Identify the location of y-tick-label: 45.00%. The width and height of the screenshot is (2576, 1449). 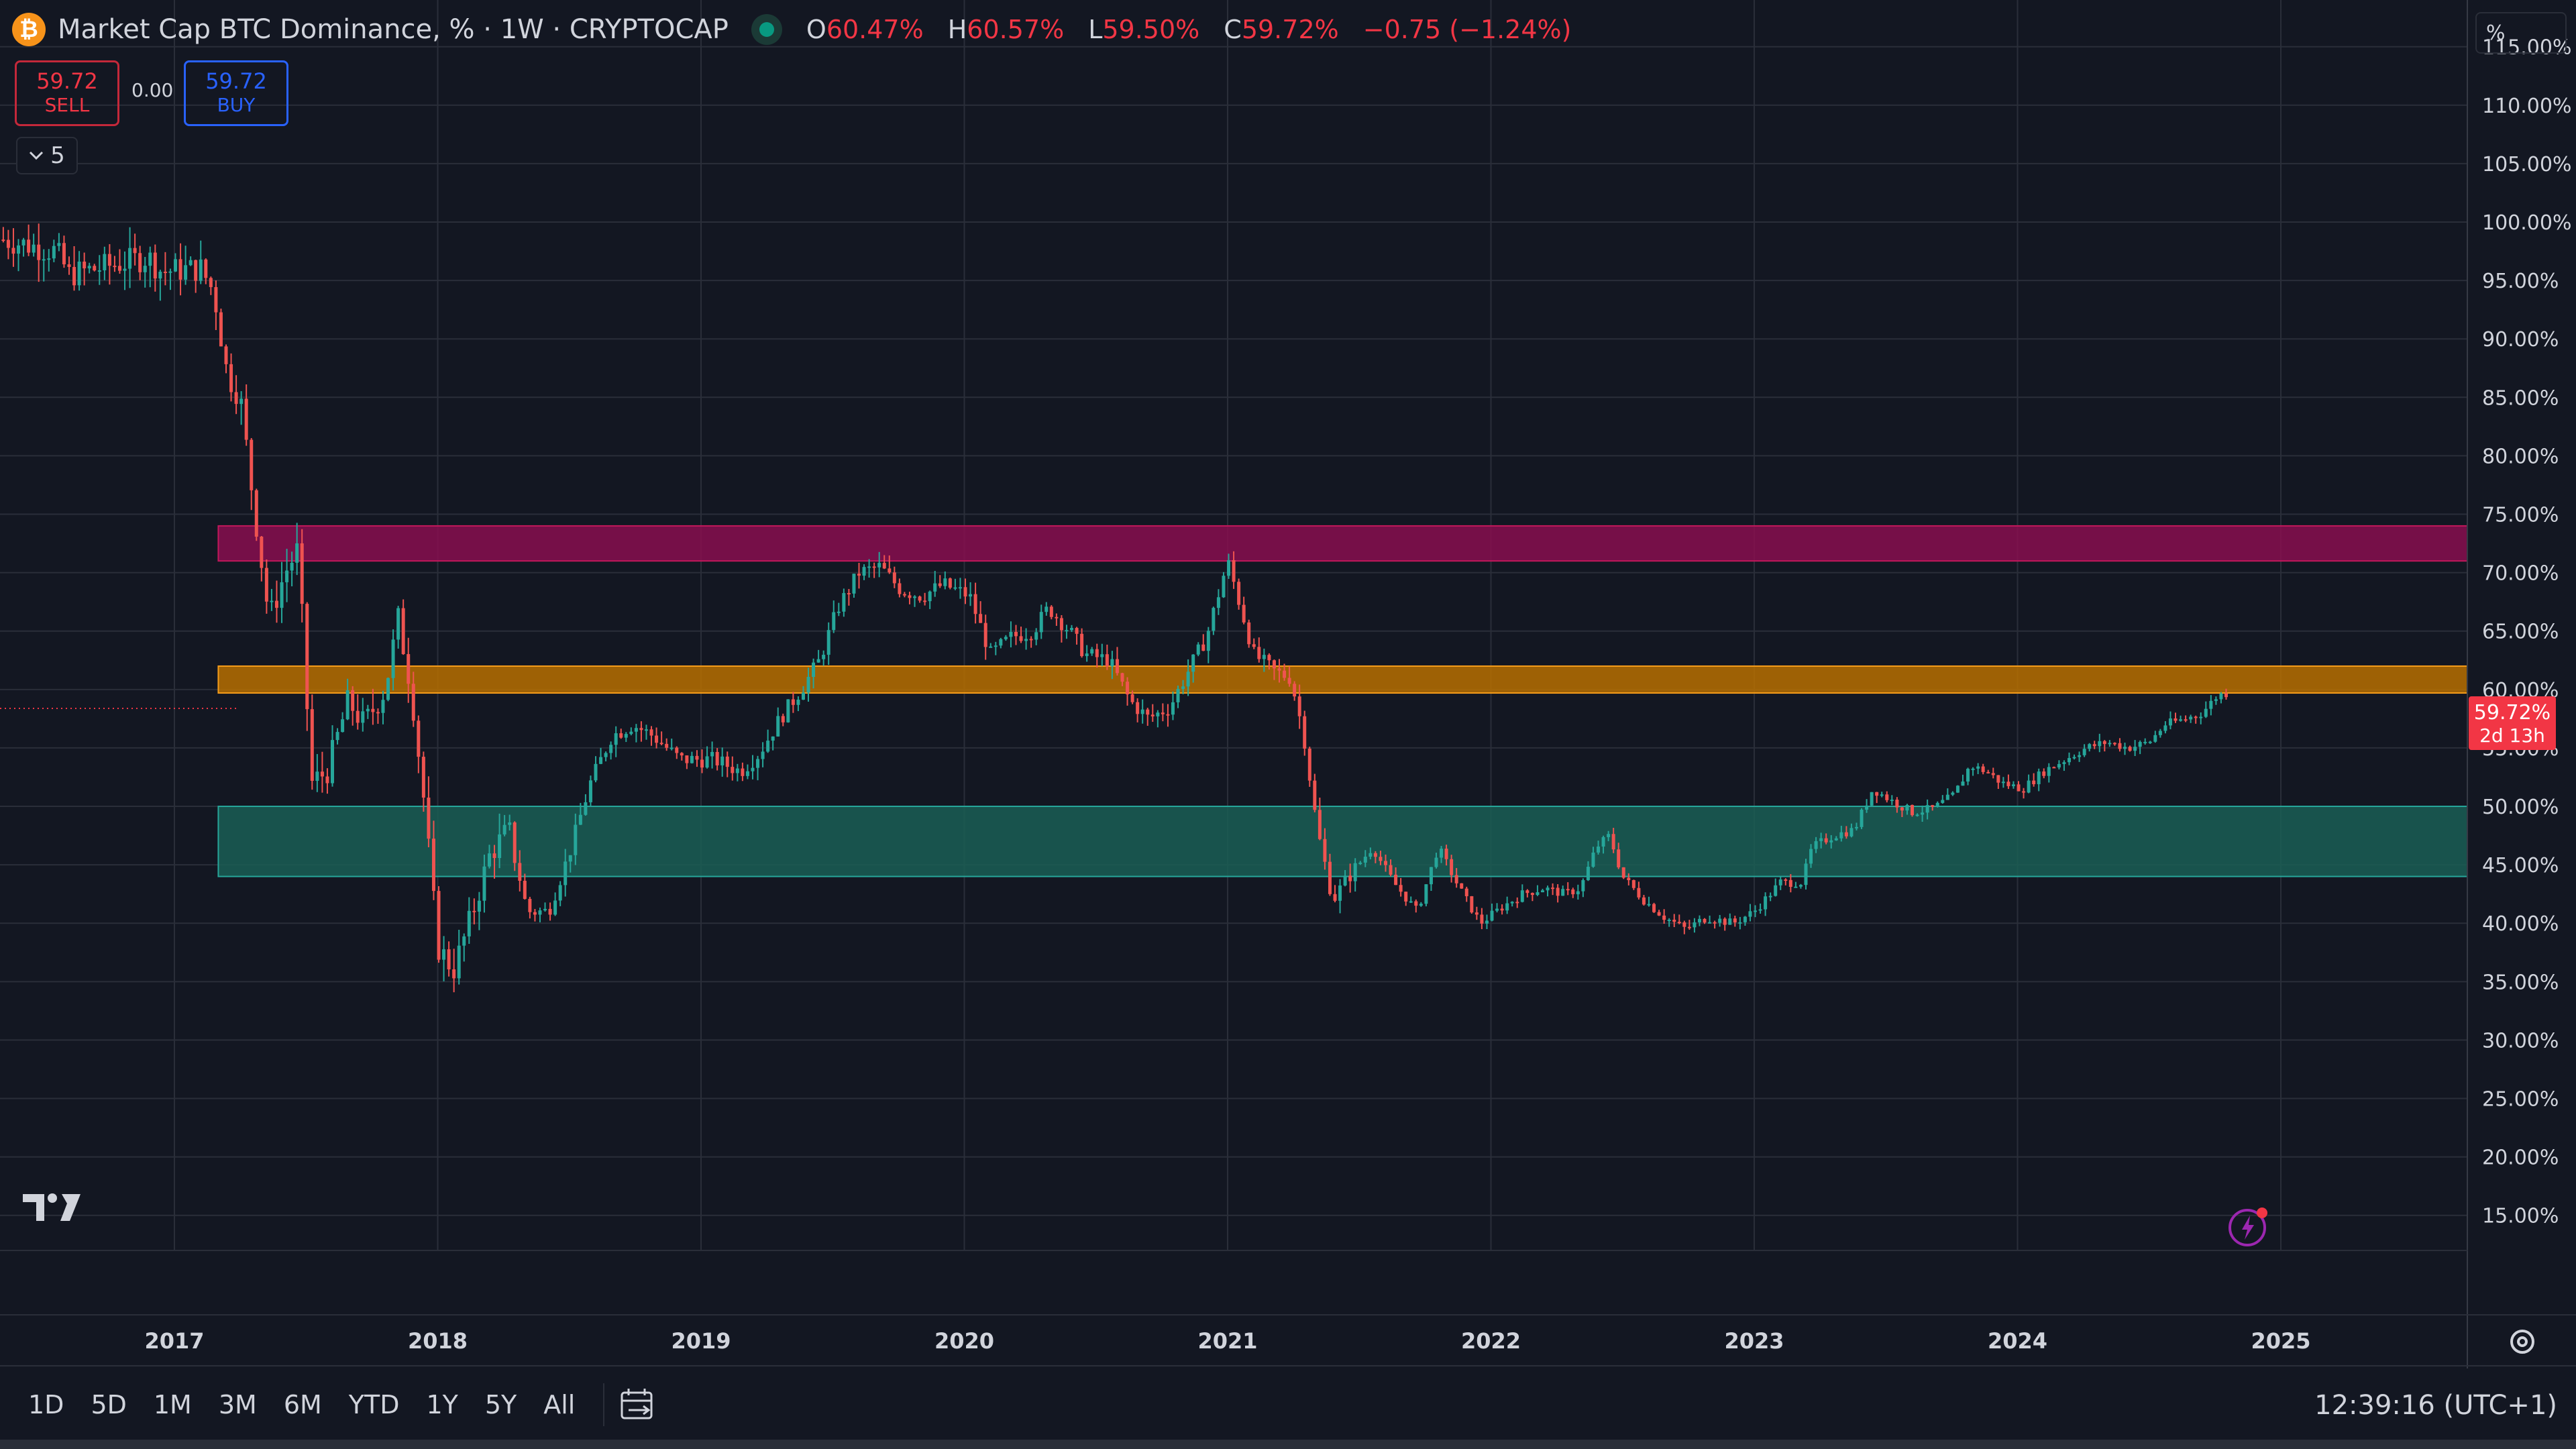
(2520, 865).